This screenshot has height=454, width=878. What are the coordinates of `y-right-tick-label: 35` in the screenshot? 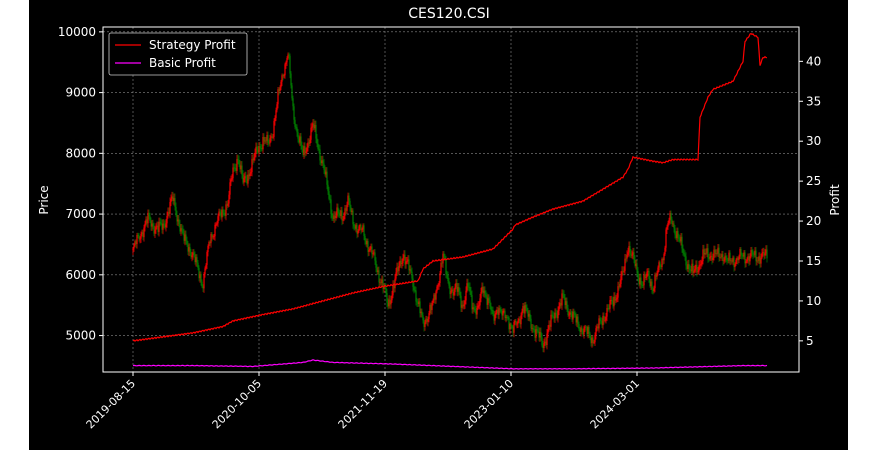 It's located at (813, 101).